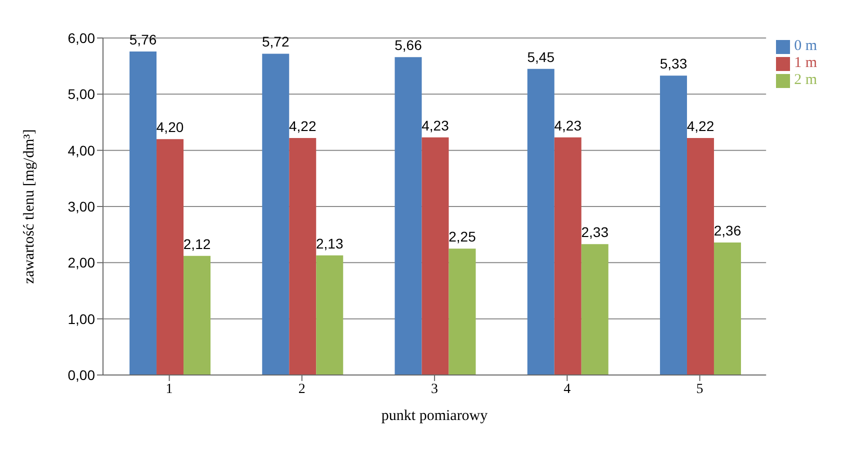 Image resolution: width=845 pixels, height=453 pixels. What do you see at coordinates (805, 63) in the screenshot?
I see `legend-label: 1 m` at bounding box center [805, 63].